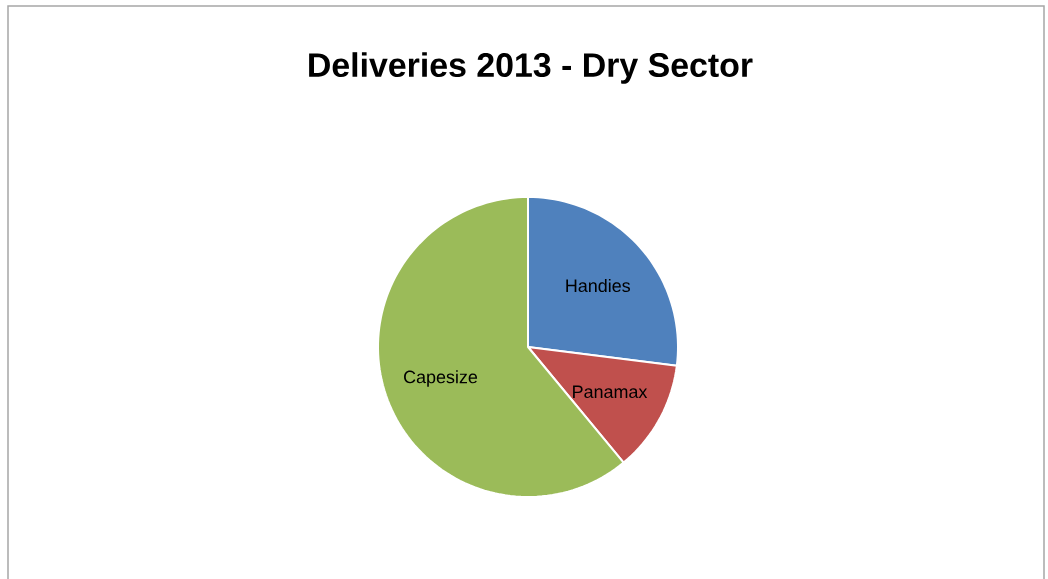  What do you see at coordinates (598, 285) in the screenshot?
I see `slice-label: Handies` at bounding box center [598, 285].